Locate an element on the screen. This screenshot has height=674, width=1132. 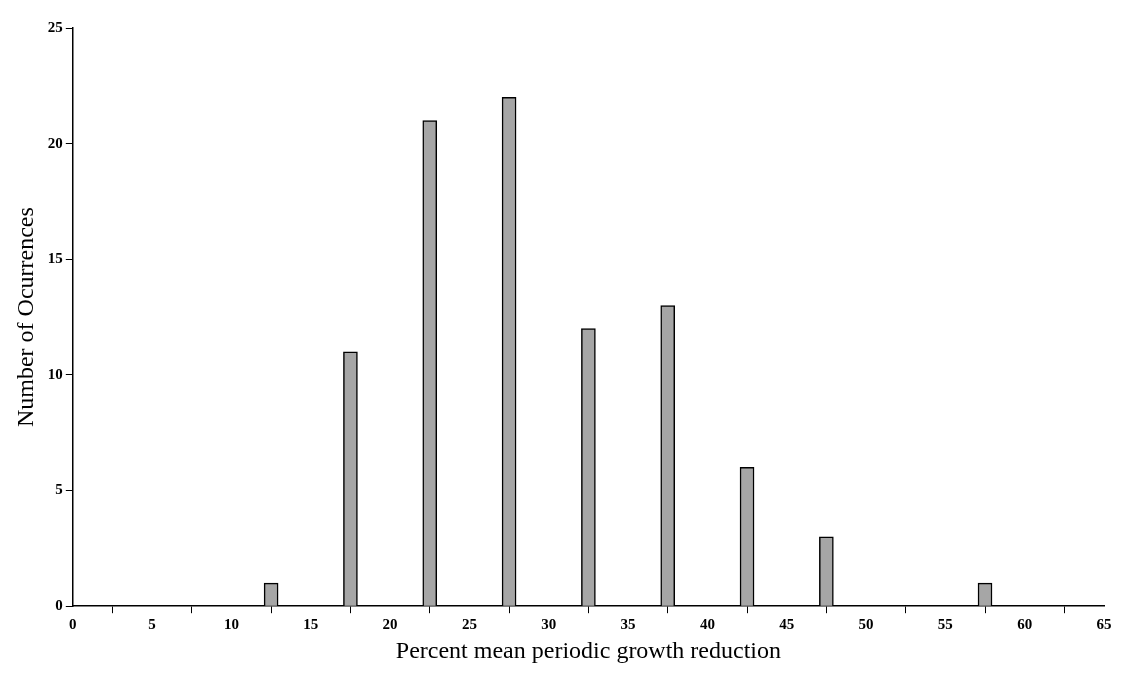
x-tick-label: 15 is located at coordinates (311, 624).